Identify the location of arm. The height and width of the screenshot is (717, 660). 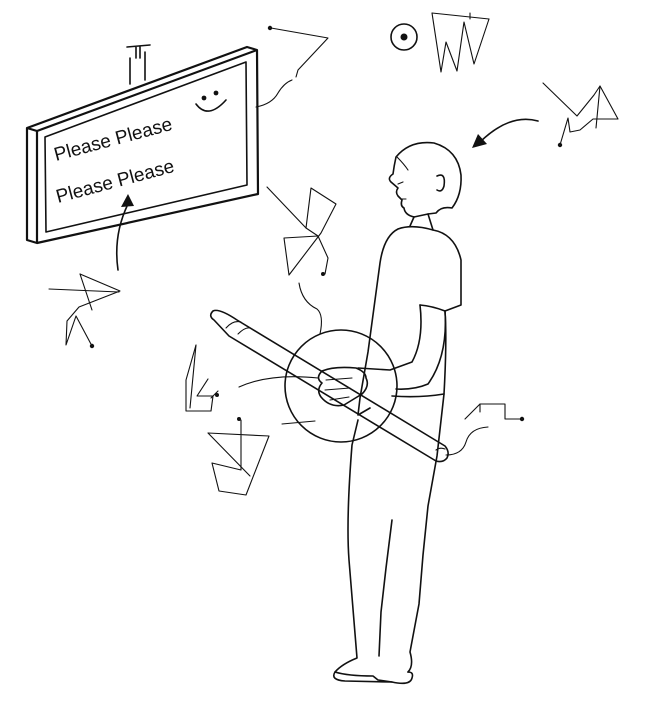
(402, 347).